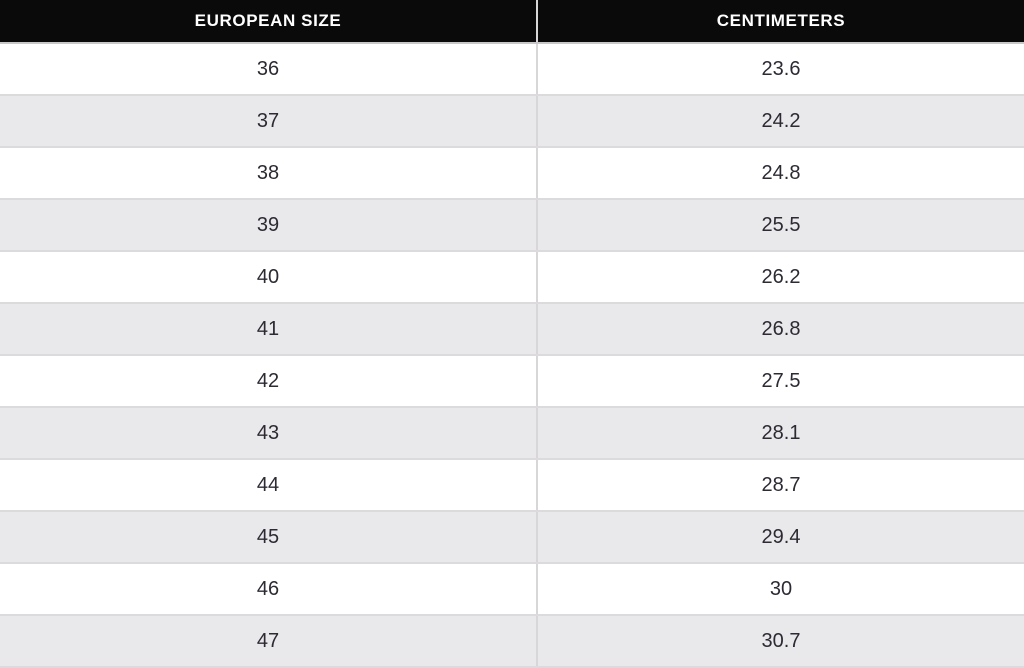  Describe the element at coordinates (268, 225) in the screenshot. I see `cell-european-size: 39` at that location.